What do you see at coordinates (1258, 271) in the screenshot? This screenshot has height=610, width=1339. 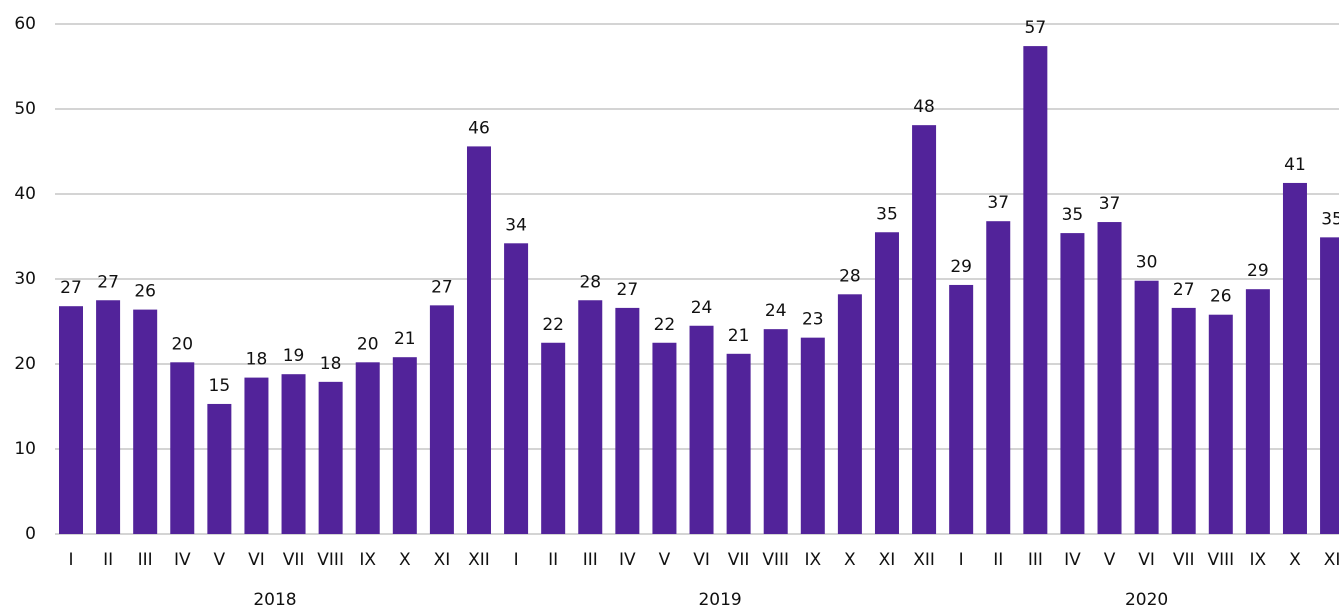 I see `value-label: 29` at bounding box center [1258, 271].